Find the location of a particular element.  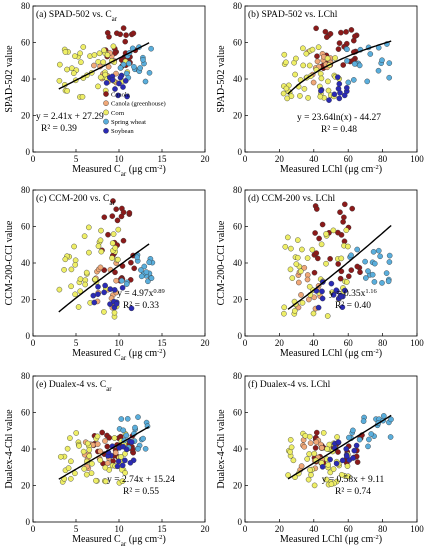

legend-label: Corn is located at coordinates (118, 113).